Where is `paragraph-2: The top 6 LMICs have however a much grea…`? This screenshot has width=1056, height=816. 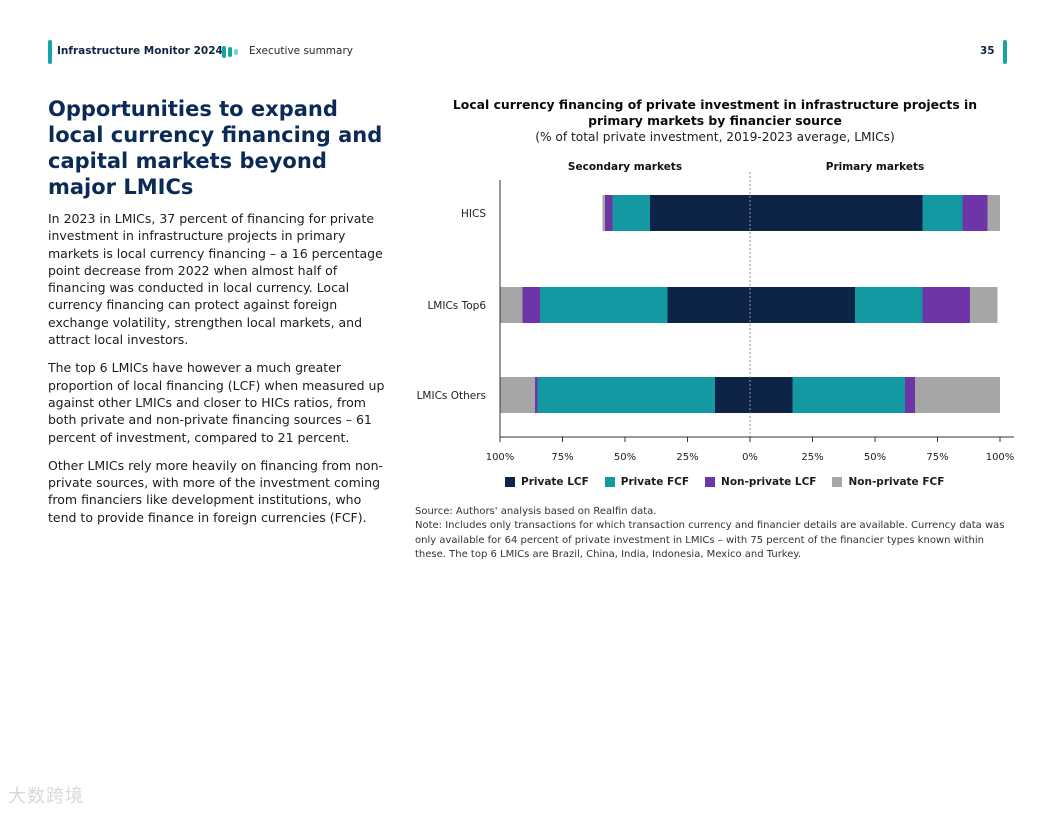 paragraph-2: The top 6 LMICs have however a much grea… is located at coordinates (216, 402).